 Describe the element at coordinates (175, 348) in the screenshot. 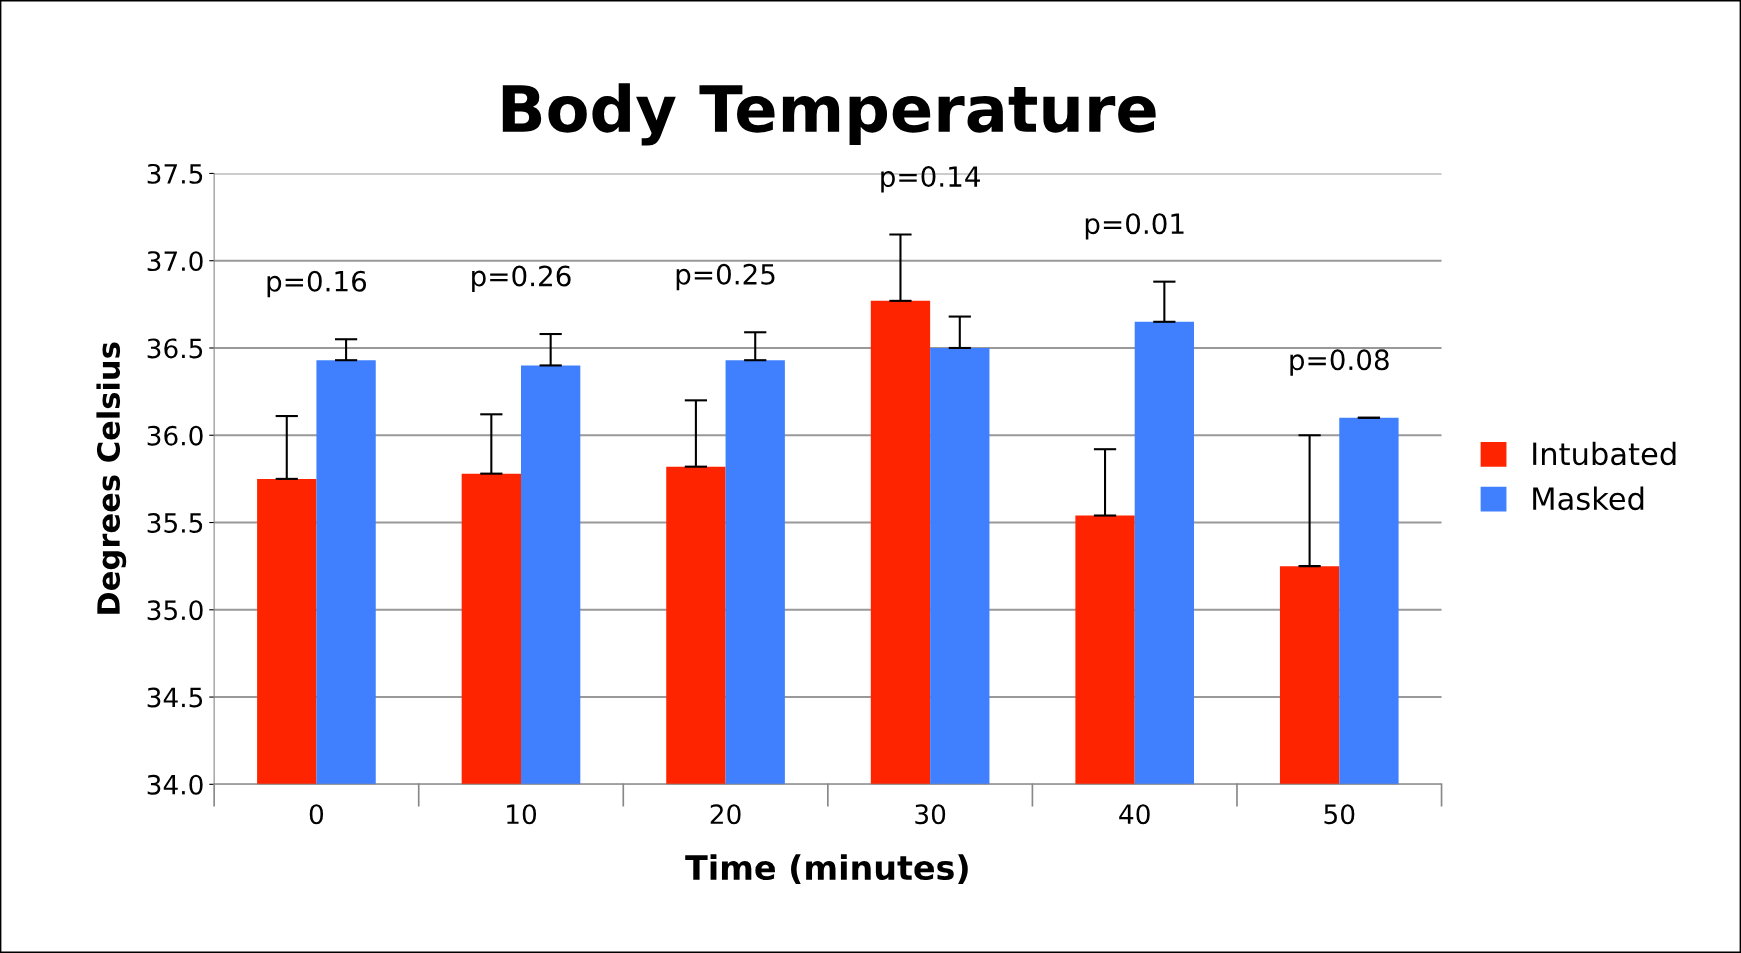

I see `y-tick-label: 36.5` at that location.